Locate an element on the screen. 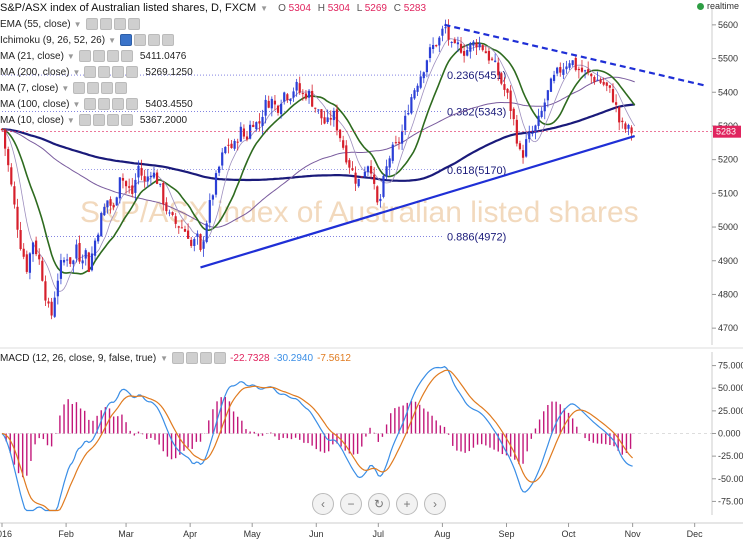 This screenshot has height=539, width=743. indicator-name: EMA (55, close) is located at coordinates (35, 24).